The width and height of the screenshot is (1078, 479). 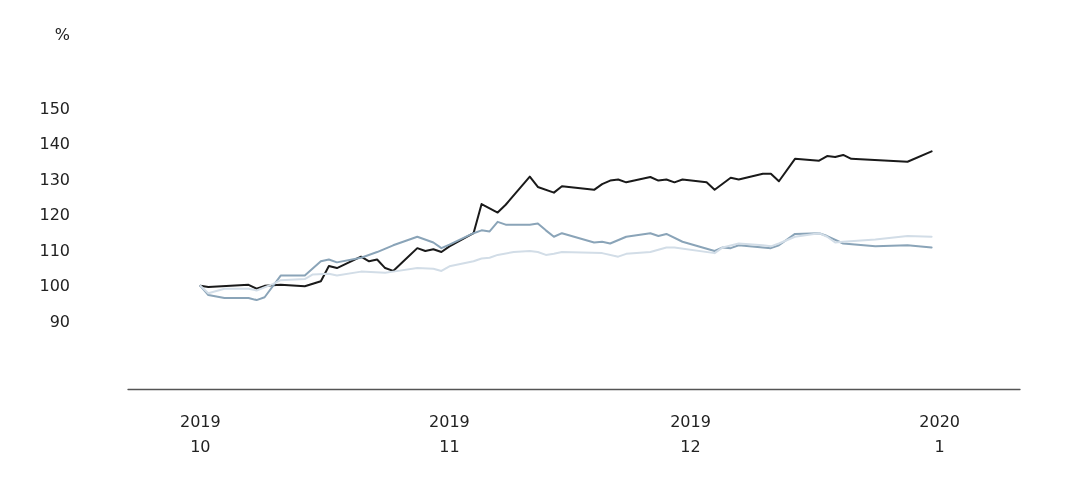 What do you see at coordinates (690, 434) in the screenshot?
I see `x-tick-label: 2019 12` at bounding box center [690, 434].